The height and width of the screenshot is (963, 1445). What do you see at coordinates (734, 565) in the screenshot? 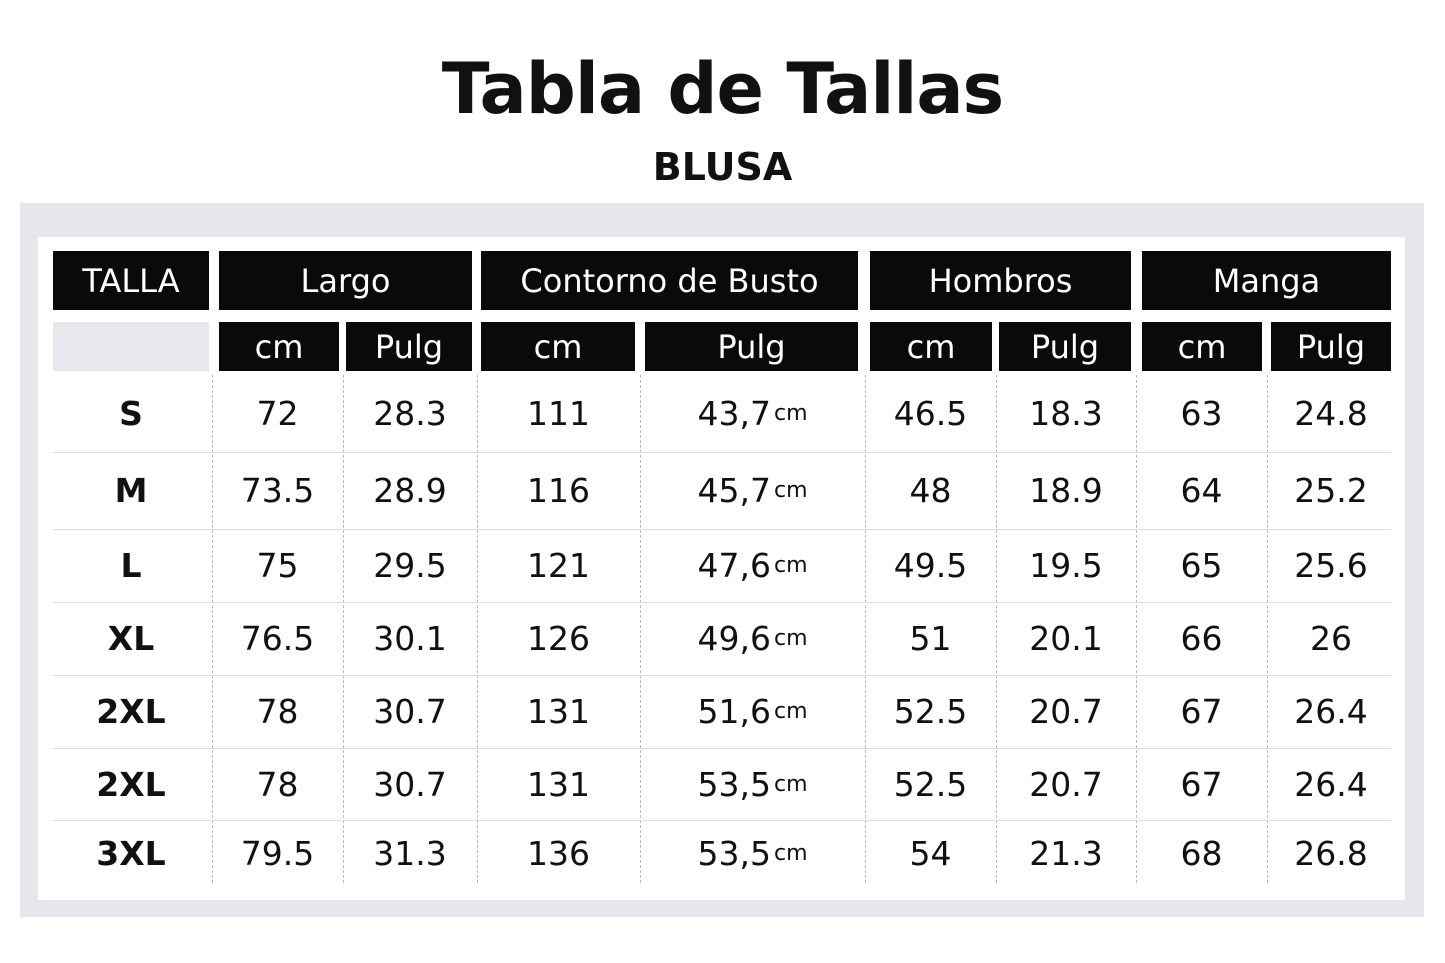
I see `cell-value: 47,6` at bounding box center [734, 565].